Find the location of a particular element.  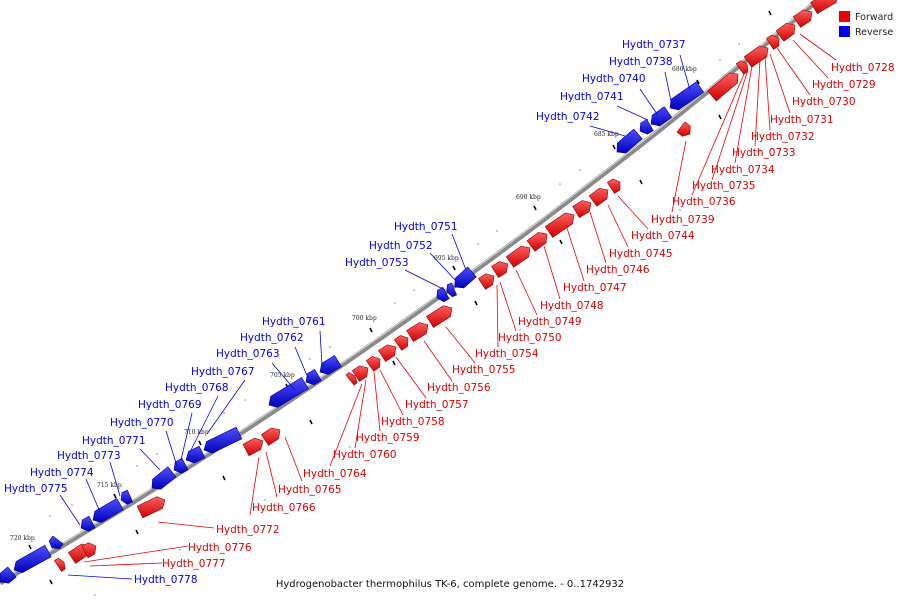

gene-label: Hydth_0754 is located at coordinates (507, 354).